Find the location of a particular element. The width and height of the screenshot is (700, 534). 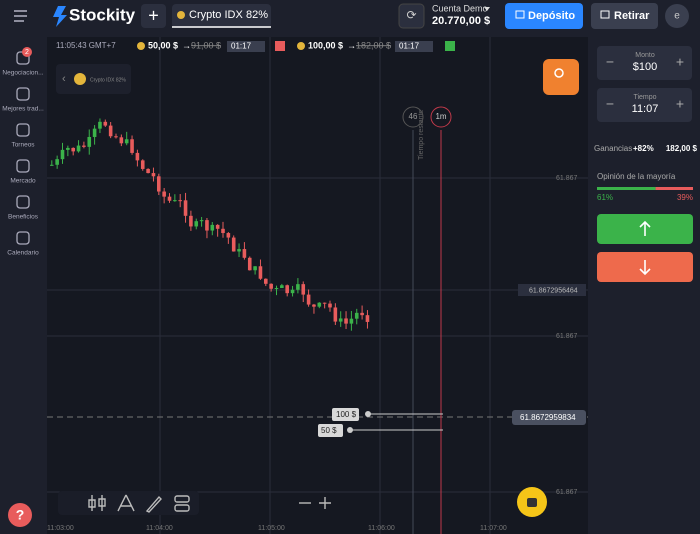

indicator-tool is located at coordinates (126, 503).